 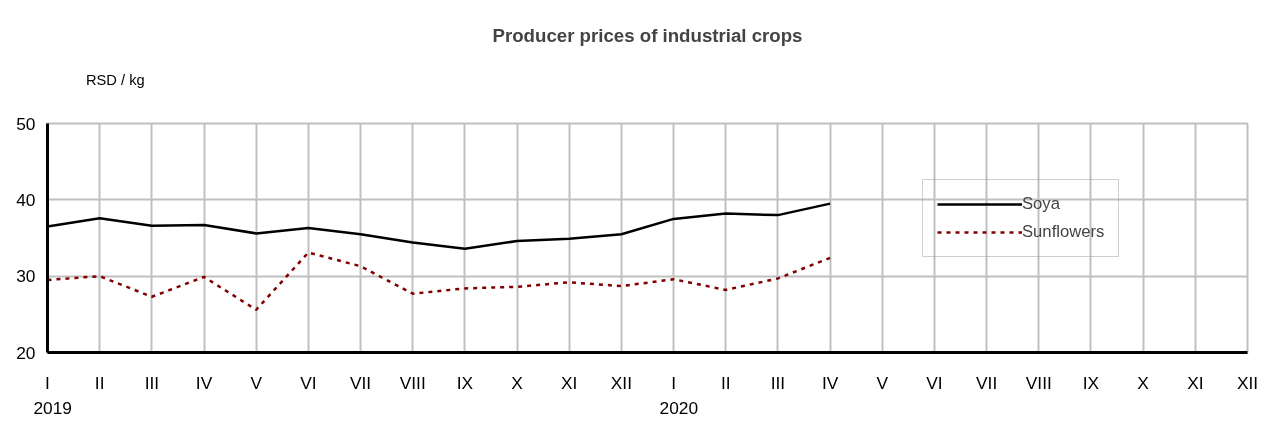 What do you see at coordinates (647, 35) in the screenshot?
I see `chart-title: Producer prices of industrial crops` at bounding box center [647, 35].